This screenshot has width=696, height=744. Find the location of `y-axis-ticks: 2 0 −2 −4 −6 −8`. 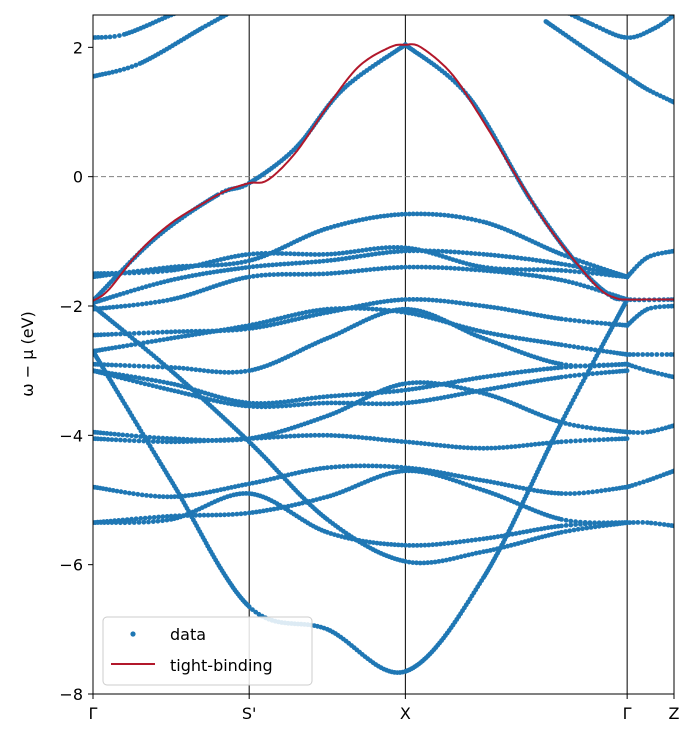

y-axis-ticks: 2 0 −2 −4 −6 −8 is located at coordinates (76, 371).